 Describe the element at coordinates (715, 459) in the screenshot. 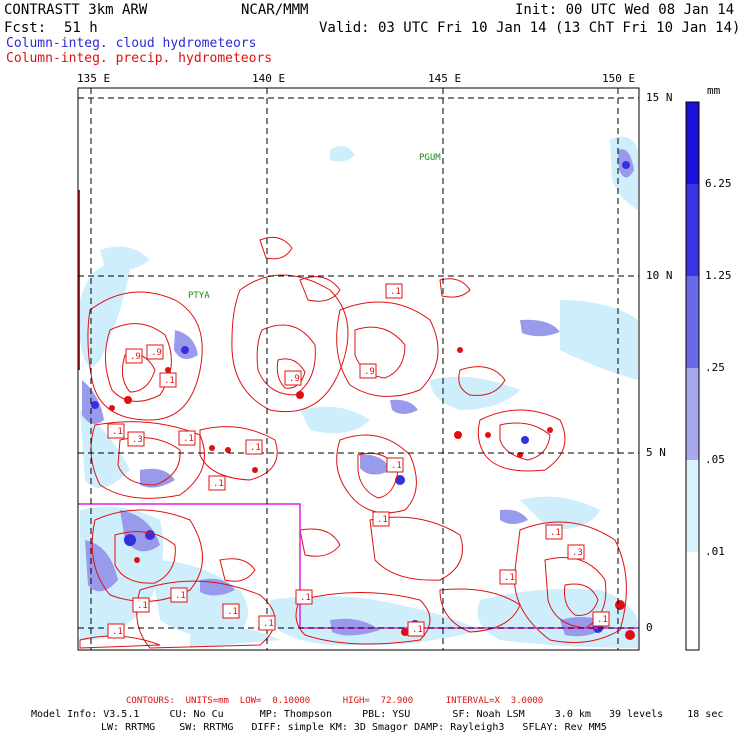

I see `colorbar-label-.05: .05` at that location.